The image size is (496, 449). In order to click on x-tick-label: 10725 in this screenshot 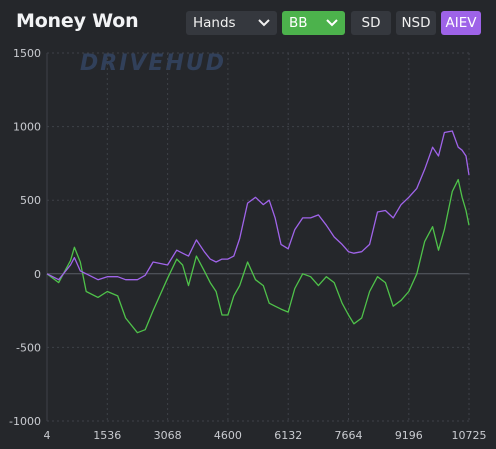, I will do `click(469, 435)`.